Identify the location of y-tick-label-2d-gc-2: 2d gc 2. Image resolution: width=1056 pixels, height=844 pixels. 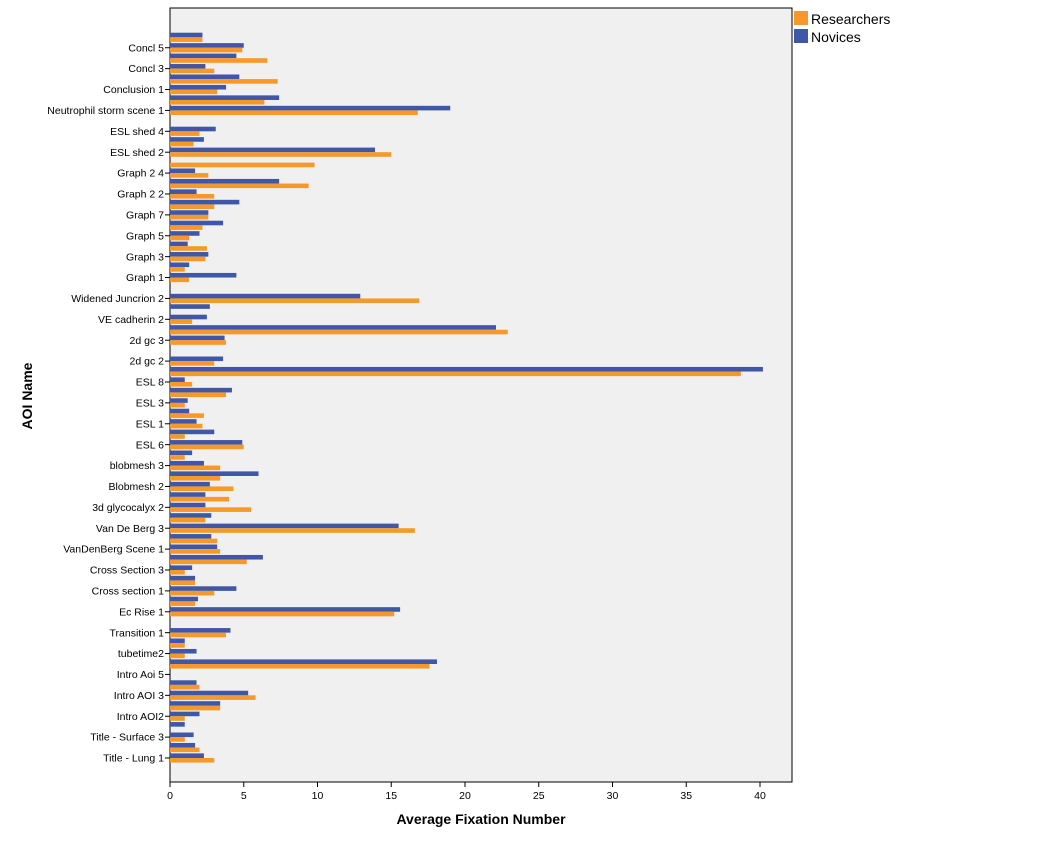
(147, 362).